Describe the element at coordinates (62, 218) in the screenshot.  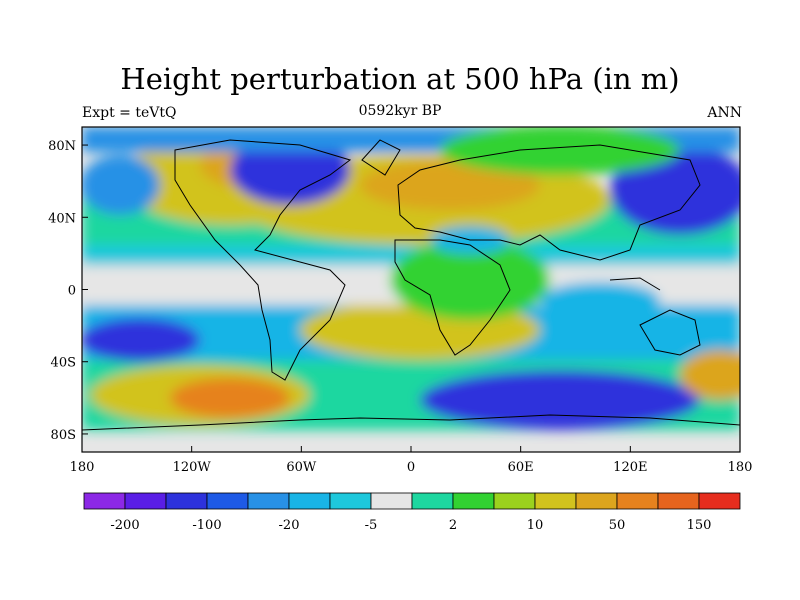
I see `y-tick-label: 40N` at that location.